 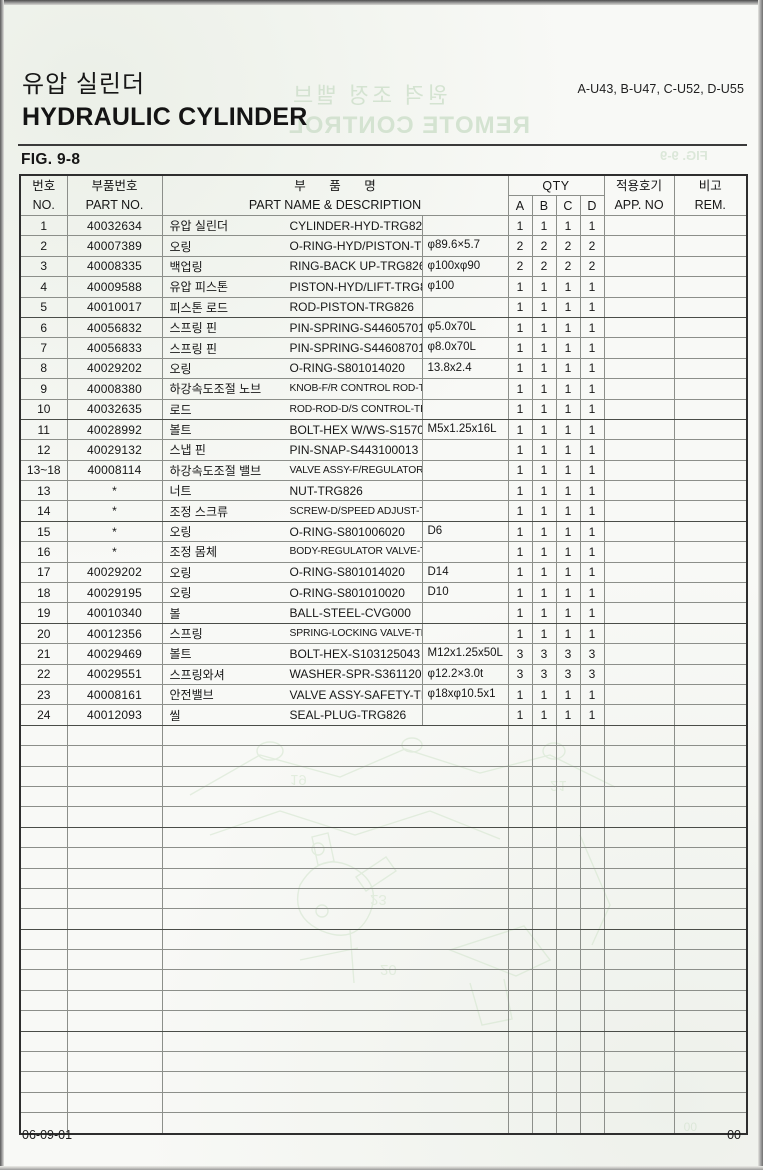 What do you see at coordinates (335, 531) in the screenshot?
I see `cell-part-name: 오링 O-RING-S801006020 D6` at bounding box center [335, 531].